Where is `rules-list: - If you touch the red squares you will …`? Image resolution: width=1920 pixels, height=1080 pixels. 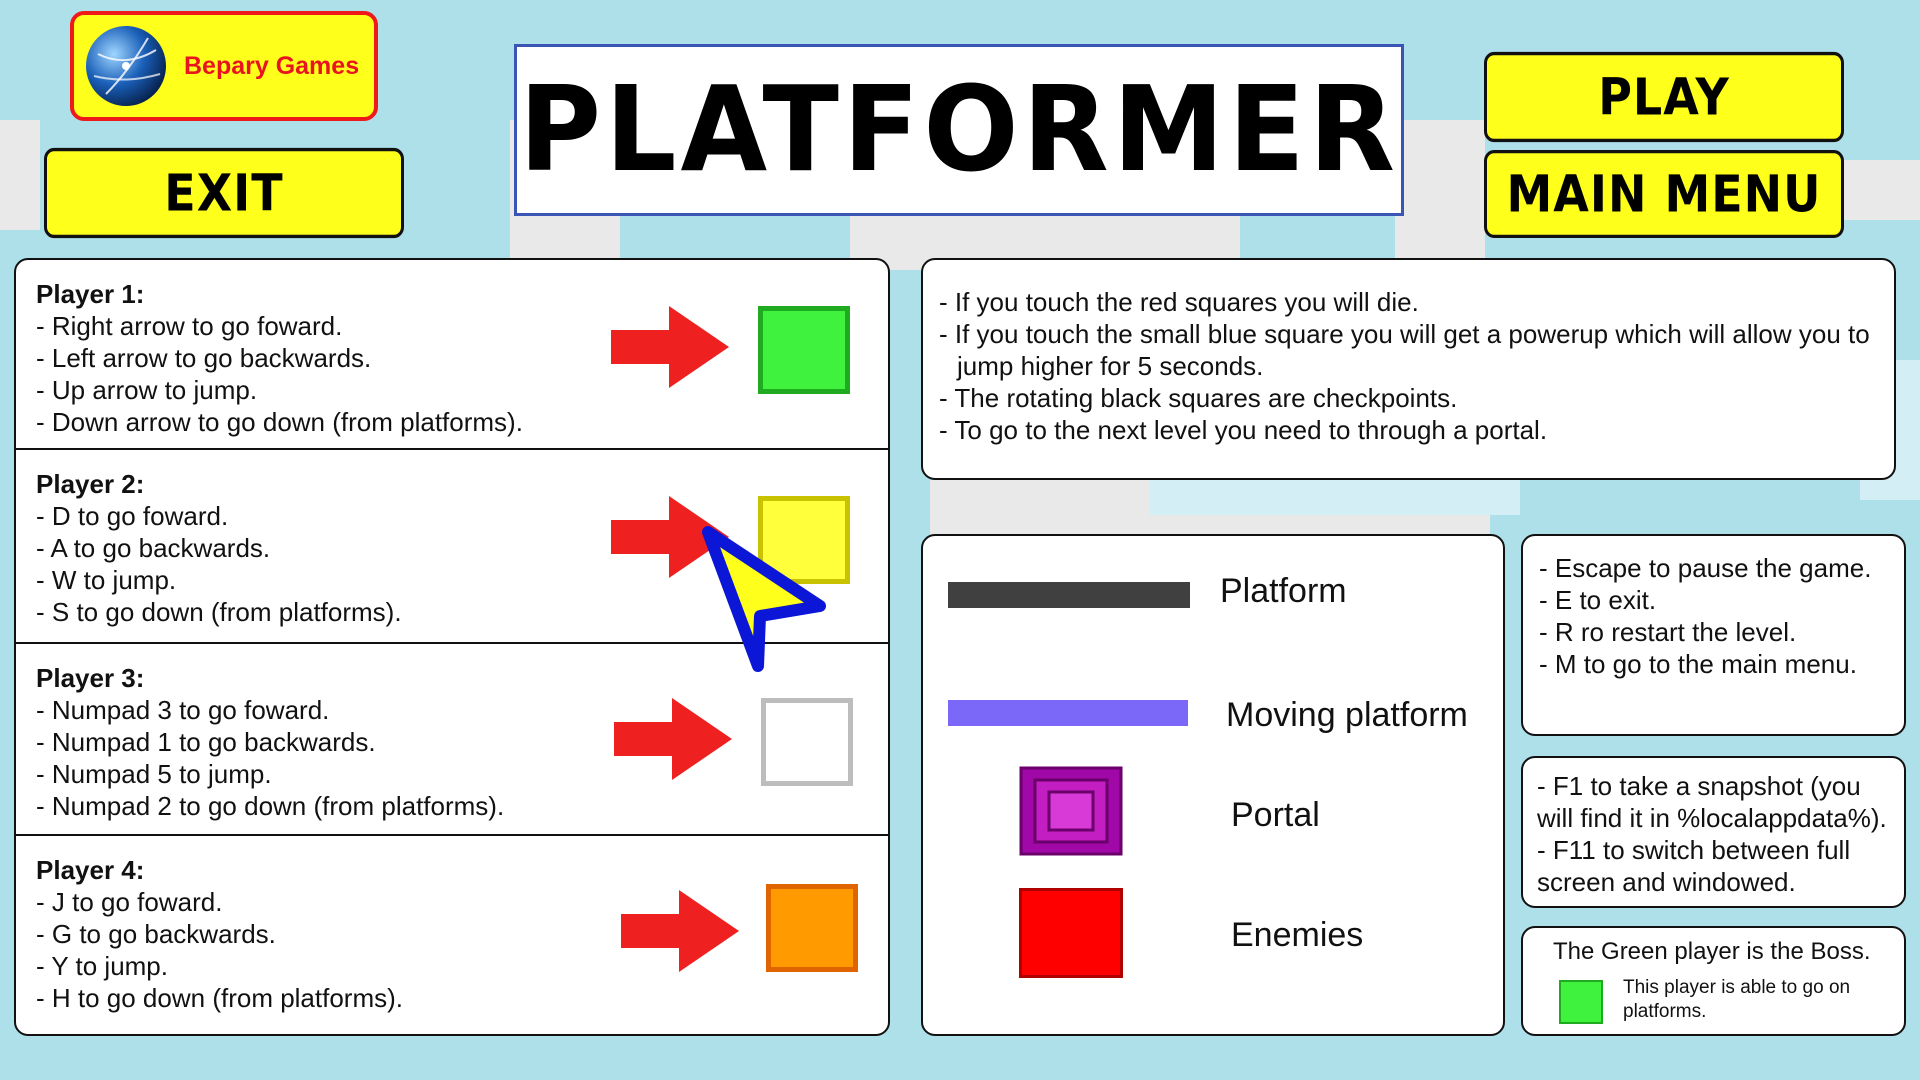 rules-list: - If you touch the red squares you will … is located at coordinates (1416, 366).